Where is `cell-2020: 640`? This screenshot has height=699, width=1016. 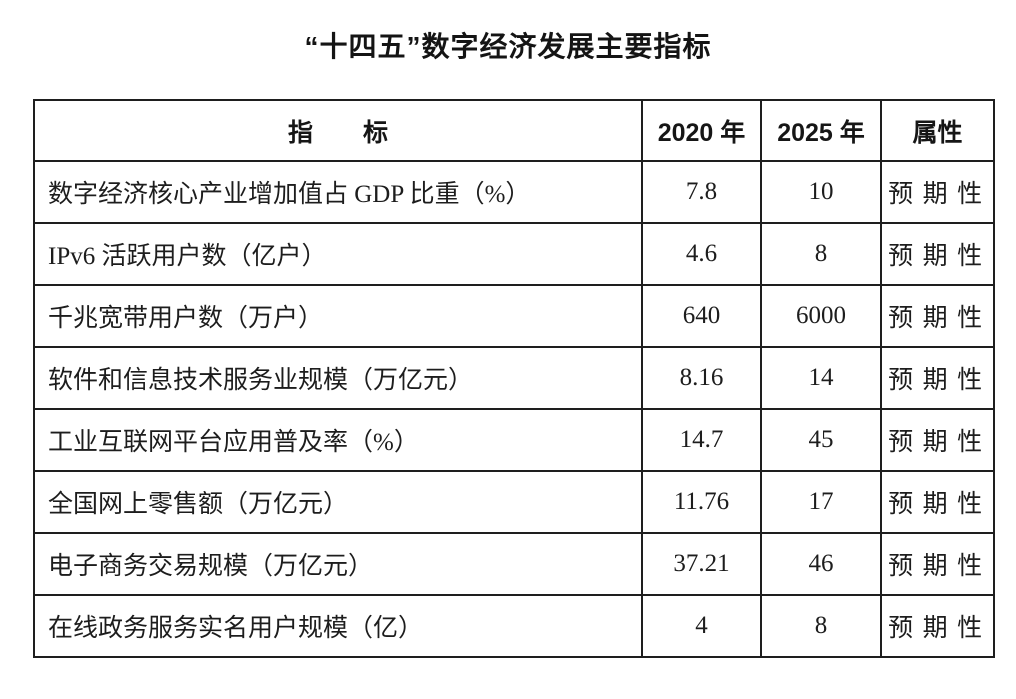
cell-2020: 640 is located at coordinates (701, 316).